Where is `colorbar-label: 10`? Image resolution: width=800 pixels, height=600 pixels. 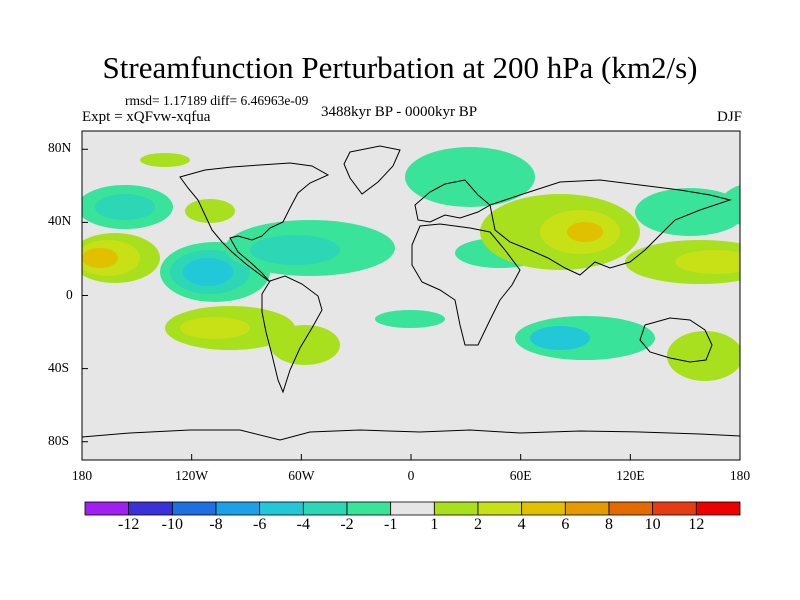
colorbar-label: 10 is located at coordinates (652, 524).